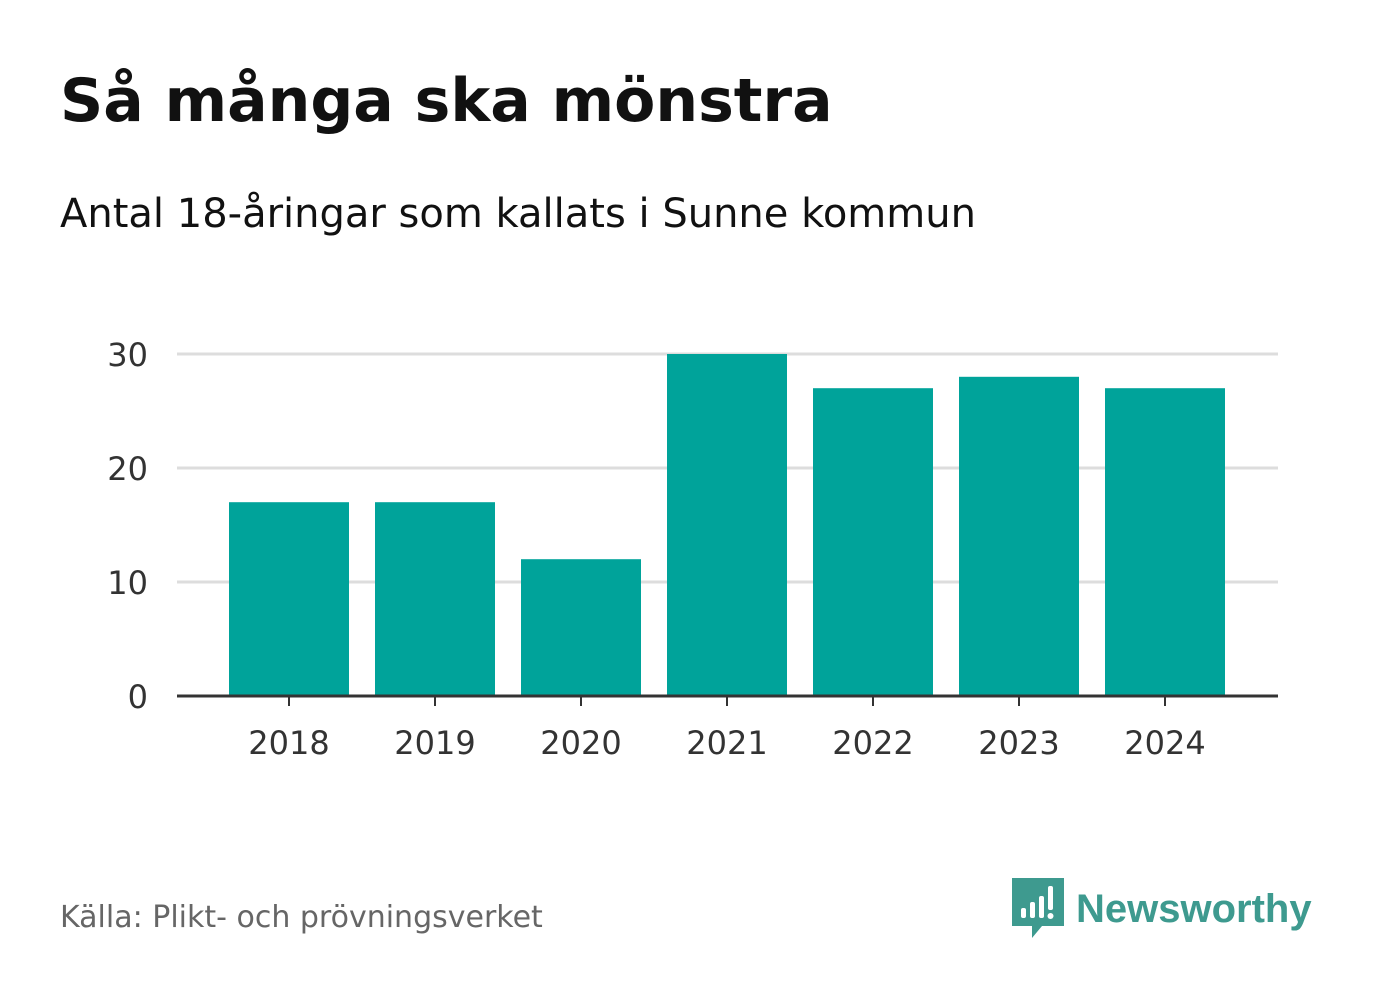 The image size is (1382, 999). I want to click on brand: Newsworthy, so click(1162, 909).